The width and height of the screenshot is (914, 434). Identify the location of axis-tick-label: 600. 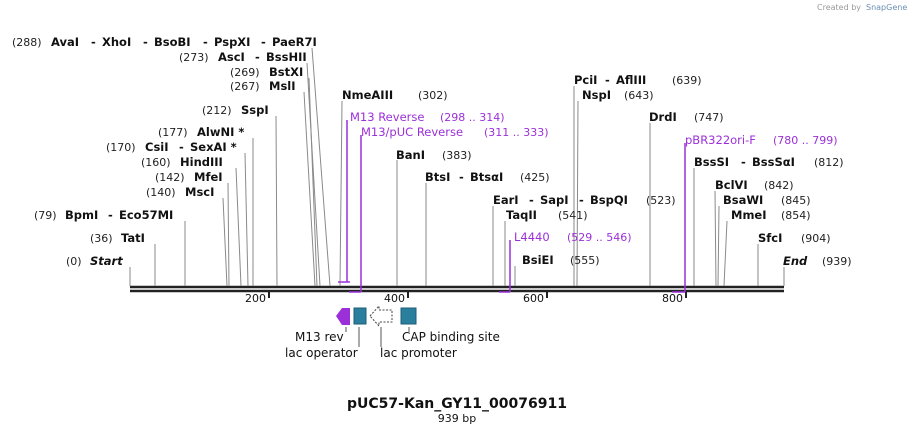
(533, 298).